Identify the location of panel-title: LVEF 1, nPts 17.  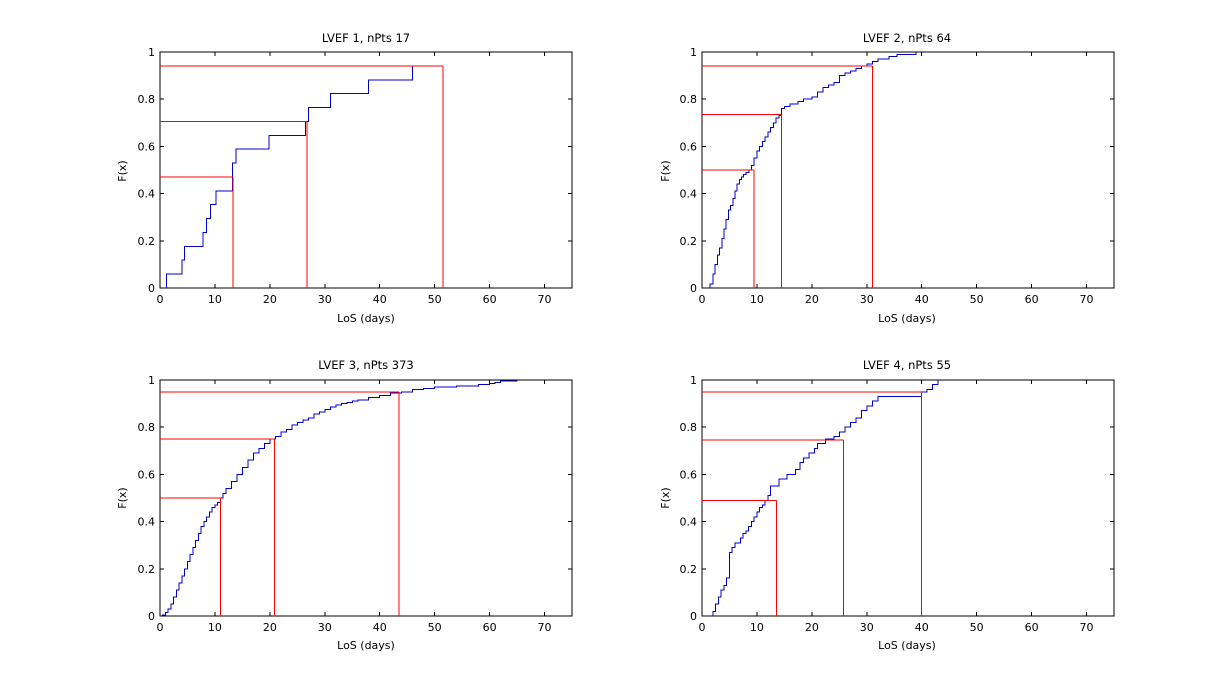
(366, 38).